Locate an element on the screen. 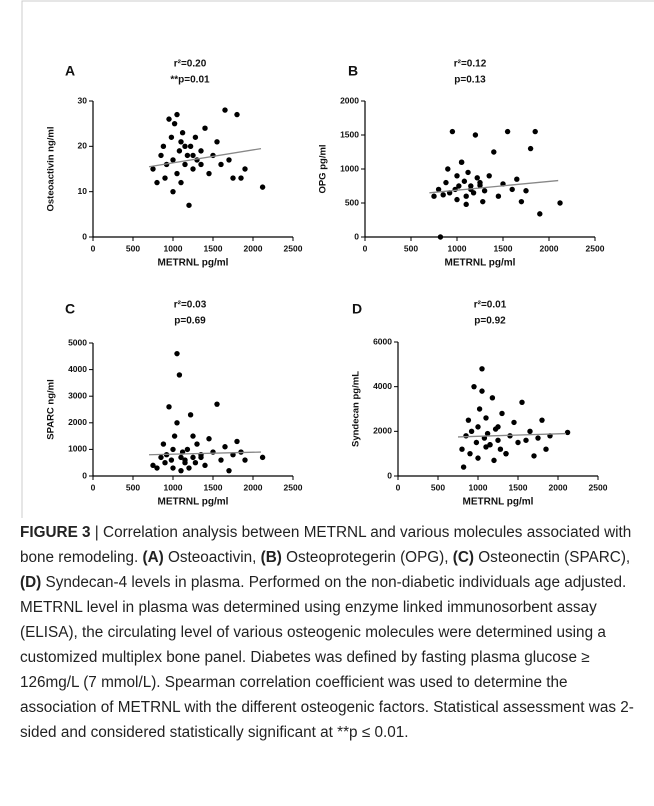 Image resolution: width=654 pixels, height=806 pixels. x-tick-label: 1500 is located at coordinates (213, 248).